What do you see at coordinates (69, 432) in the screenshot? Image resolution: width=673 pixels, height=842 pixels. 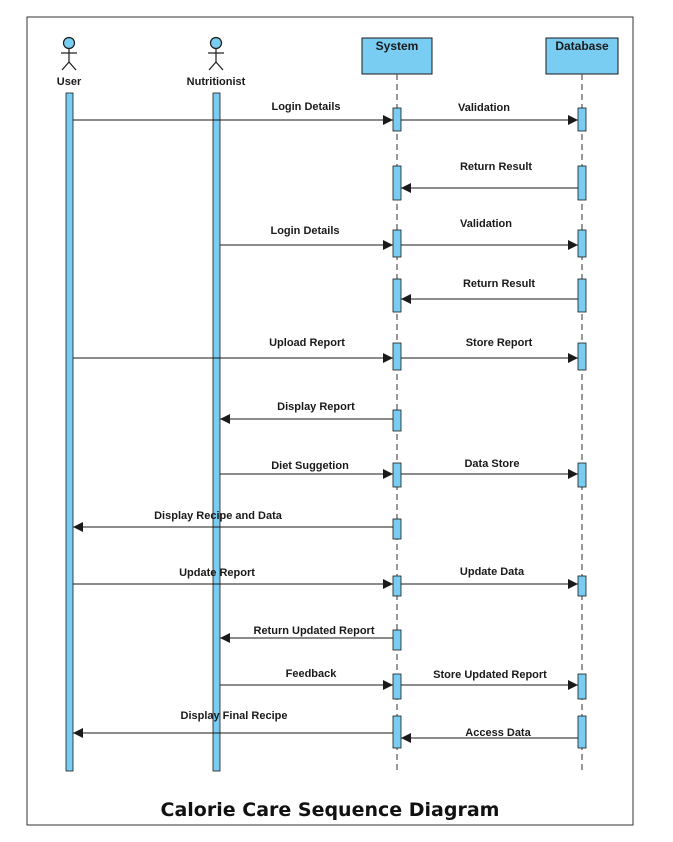 I see `user-lifeline-bar` at bounding box center [69, 432].